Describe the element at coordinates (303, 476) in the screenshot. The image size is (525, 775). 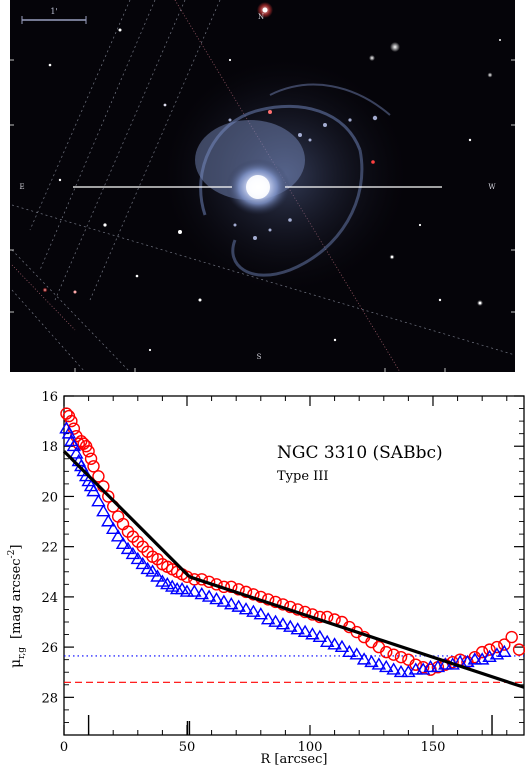
I see `chart-subtitle: Type III` at that location.